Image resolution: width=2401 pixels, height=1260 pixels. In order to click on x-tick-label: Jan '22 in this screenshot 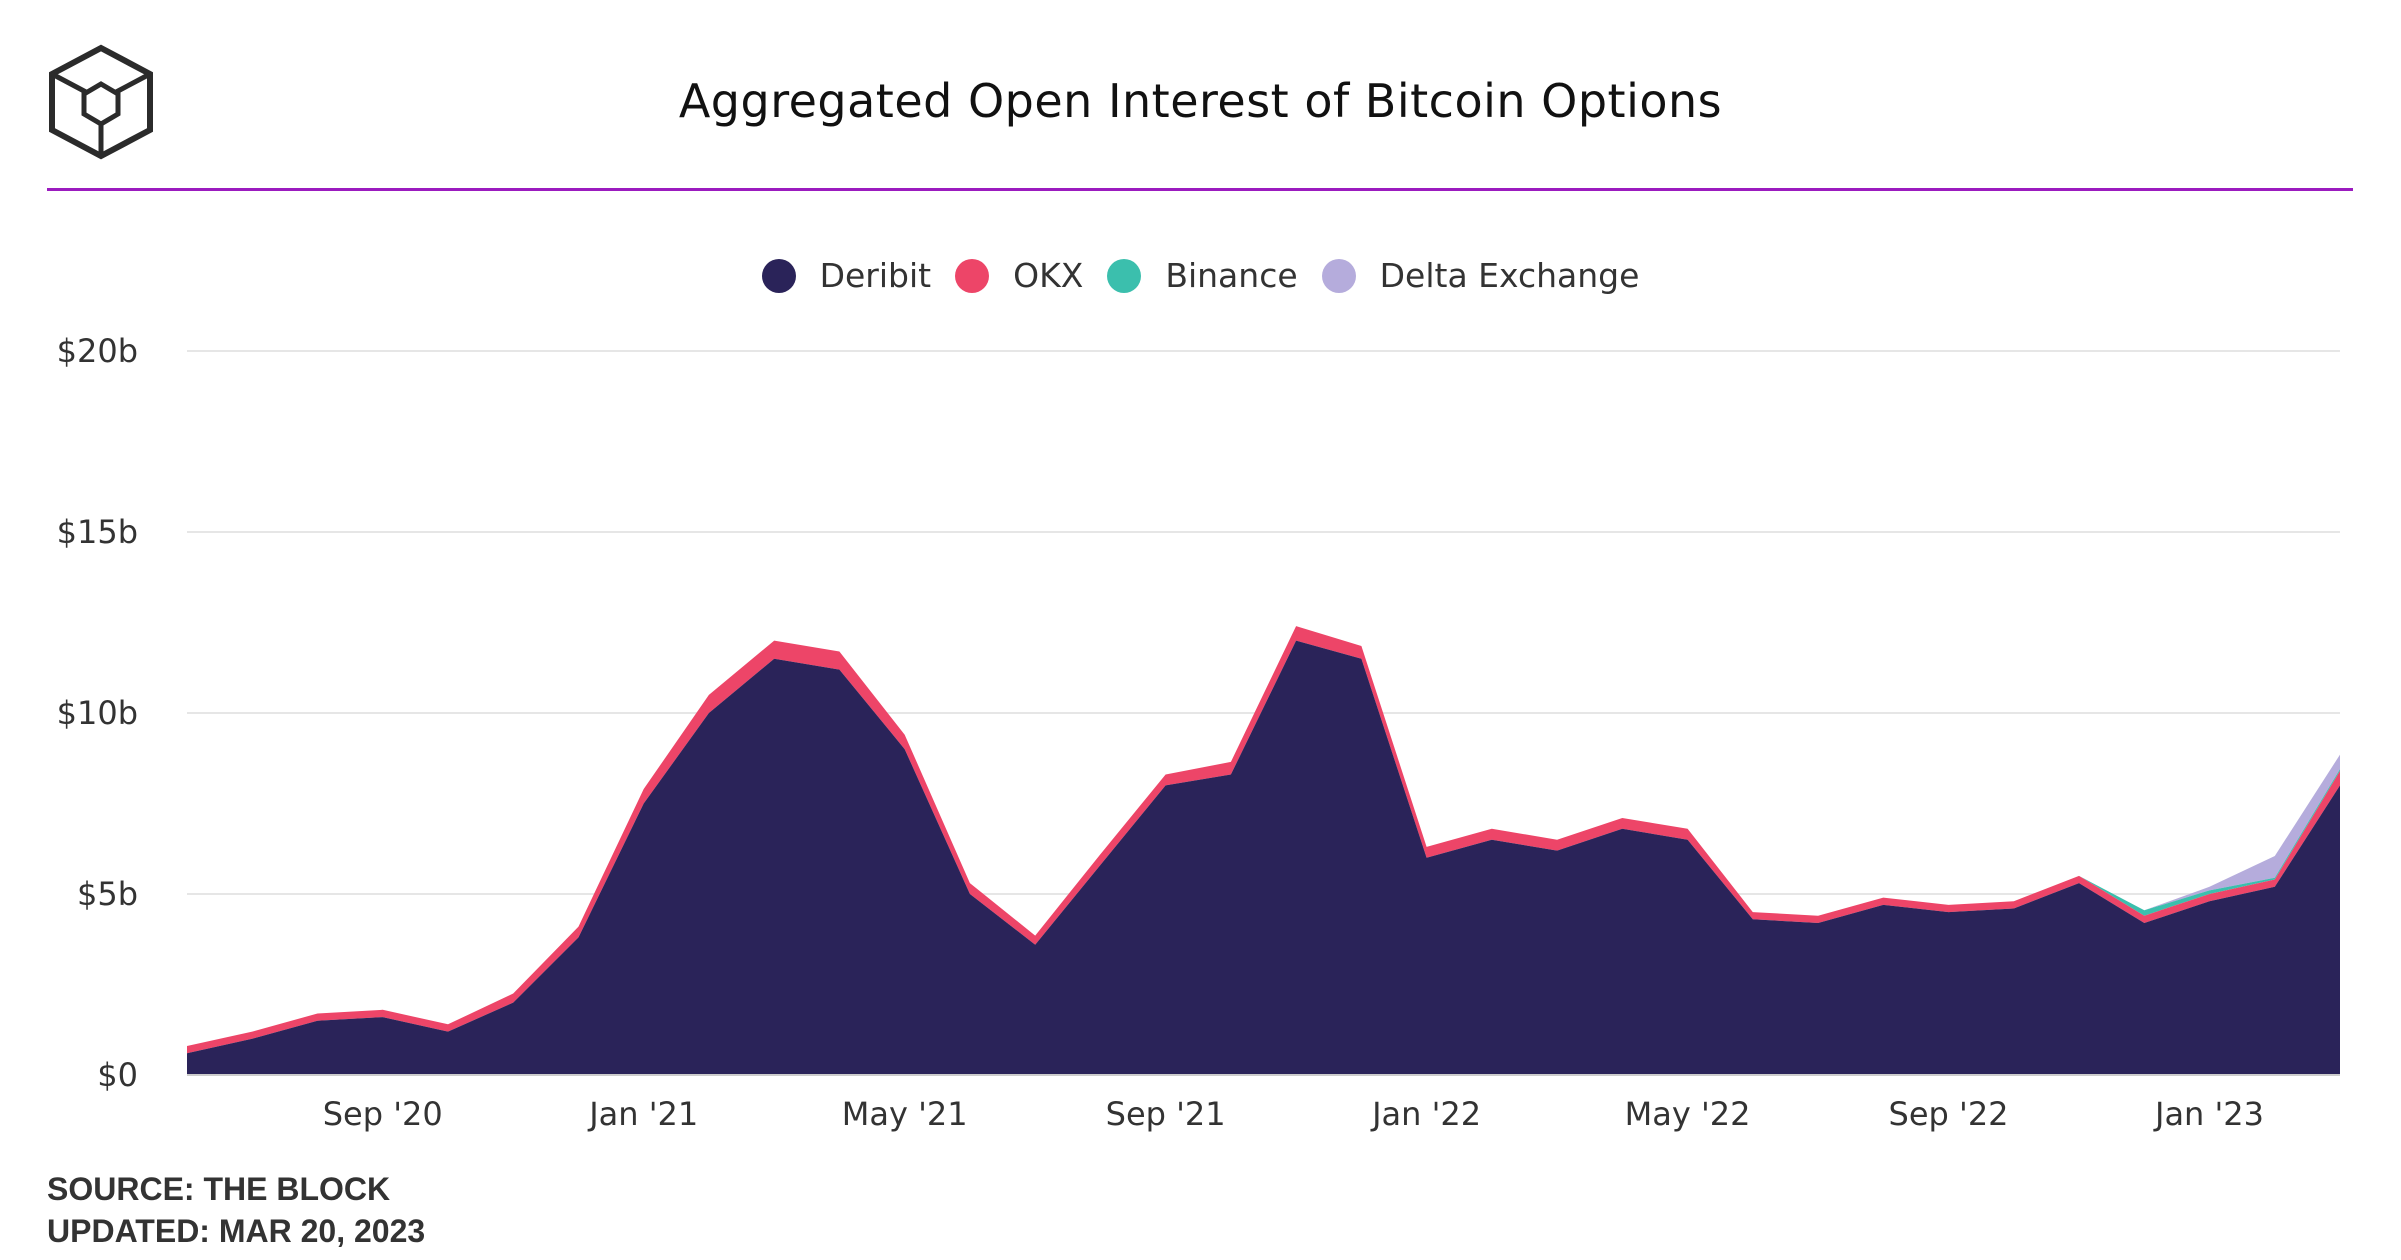, I will do `click(1425, 1114)`.